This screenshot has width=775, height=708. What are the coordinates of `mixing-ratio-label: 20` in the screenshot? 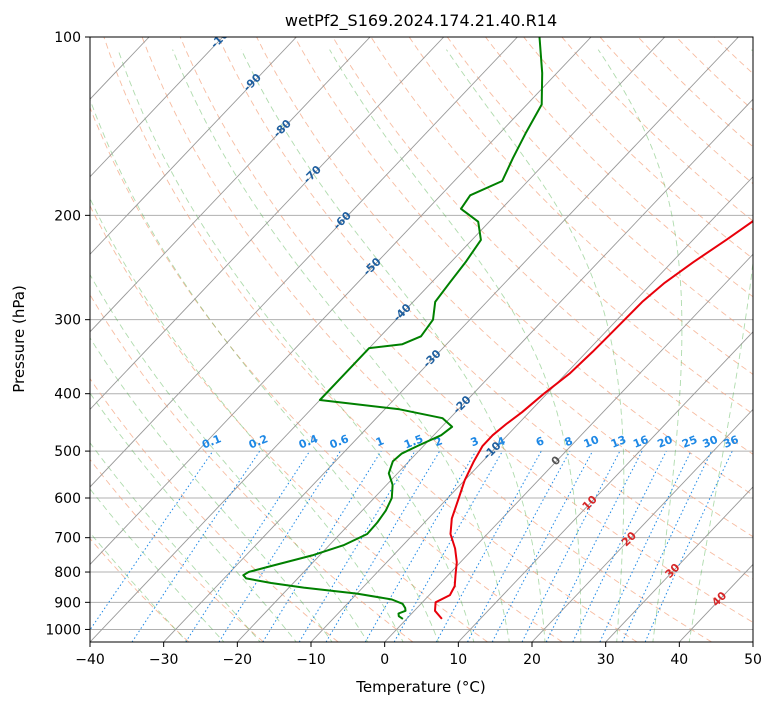 It's located at (664, 442).